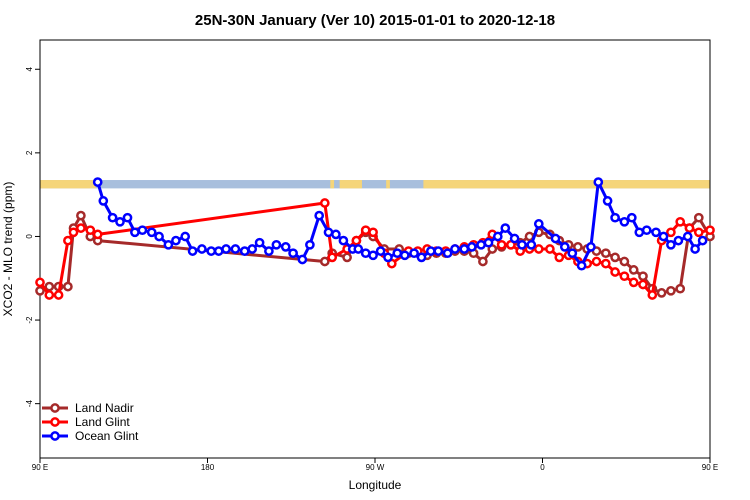 This screenshot has width=750, height=500. I want to click on x-axis-label: Longitude, so click(375, 485).